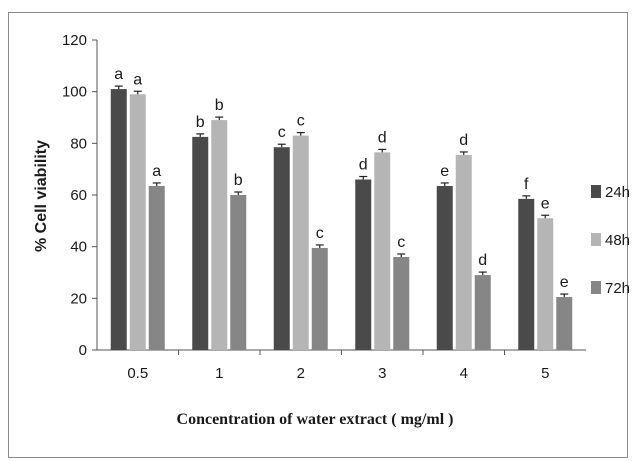 The image size is (633, 461). I want to click on x-tick-label: 1, so click(219, 373).